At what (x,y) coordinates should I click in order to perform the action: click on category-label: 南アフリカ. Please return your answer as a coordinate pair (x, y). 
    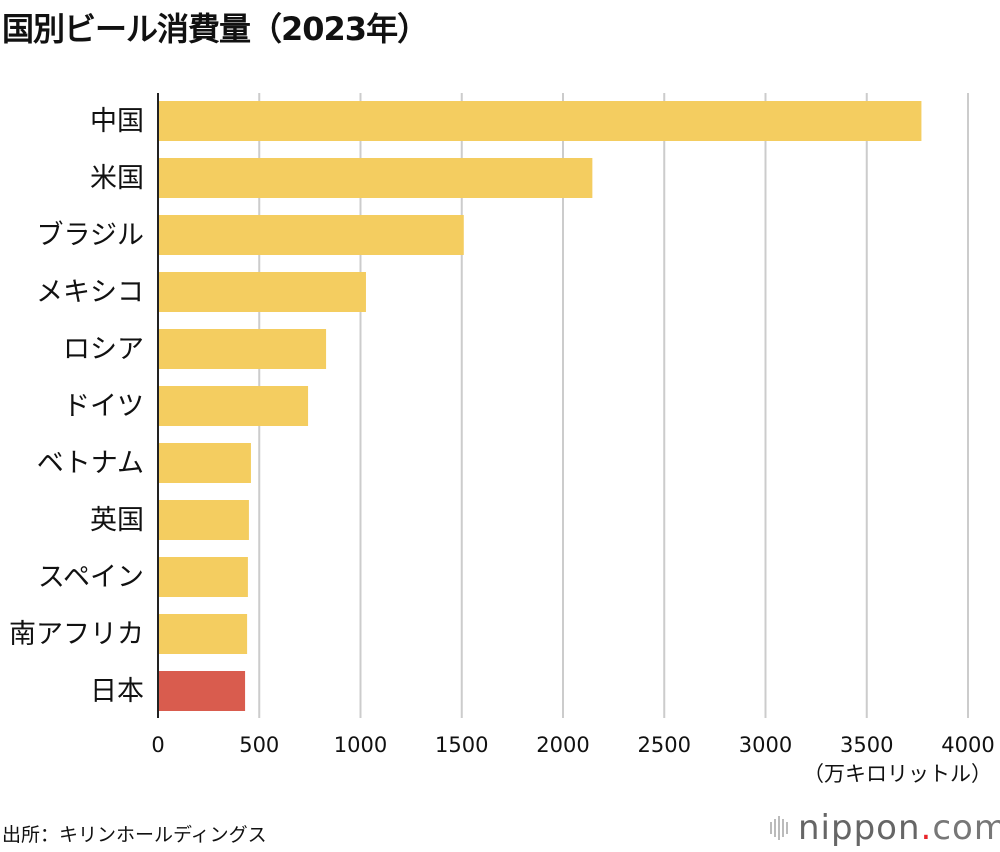
    Looking at the image, I should click on (76, 634).